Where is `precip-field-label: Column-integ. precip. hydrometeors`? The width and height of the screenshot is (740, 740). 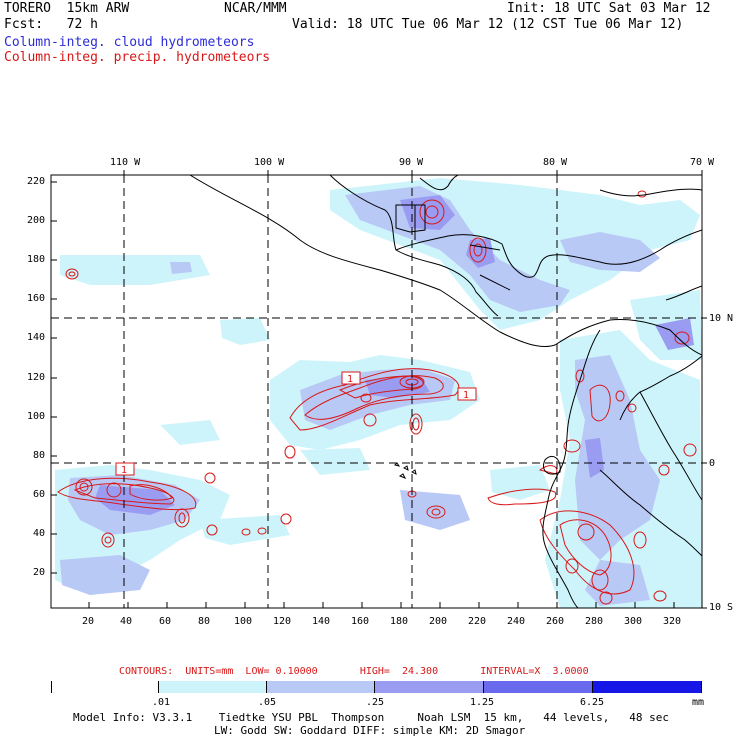
precip-field-label: Column-integ. precip. hydrometeors is located at coordinates (137, 57).